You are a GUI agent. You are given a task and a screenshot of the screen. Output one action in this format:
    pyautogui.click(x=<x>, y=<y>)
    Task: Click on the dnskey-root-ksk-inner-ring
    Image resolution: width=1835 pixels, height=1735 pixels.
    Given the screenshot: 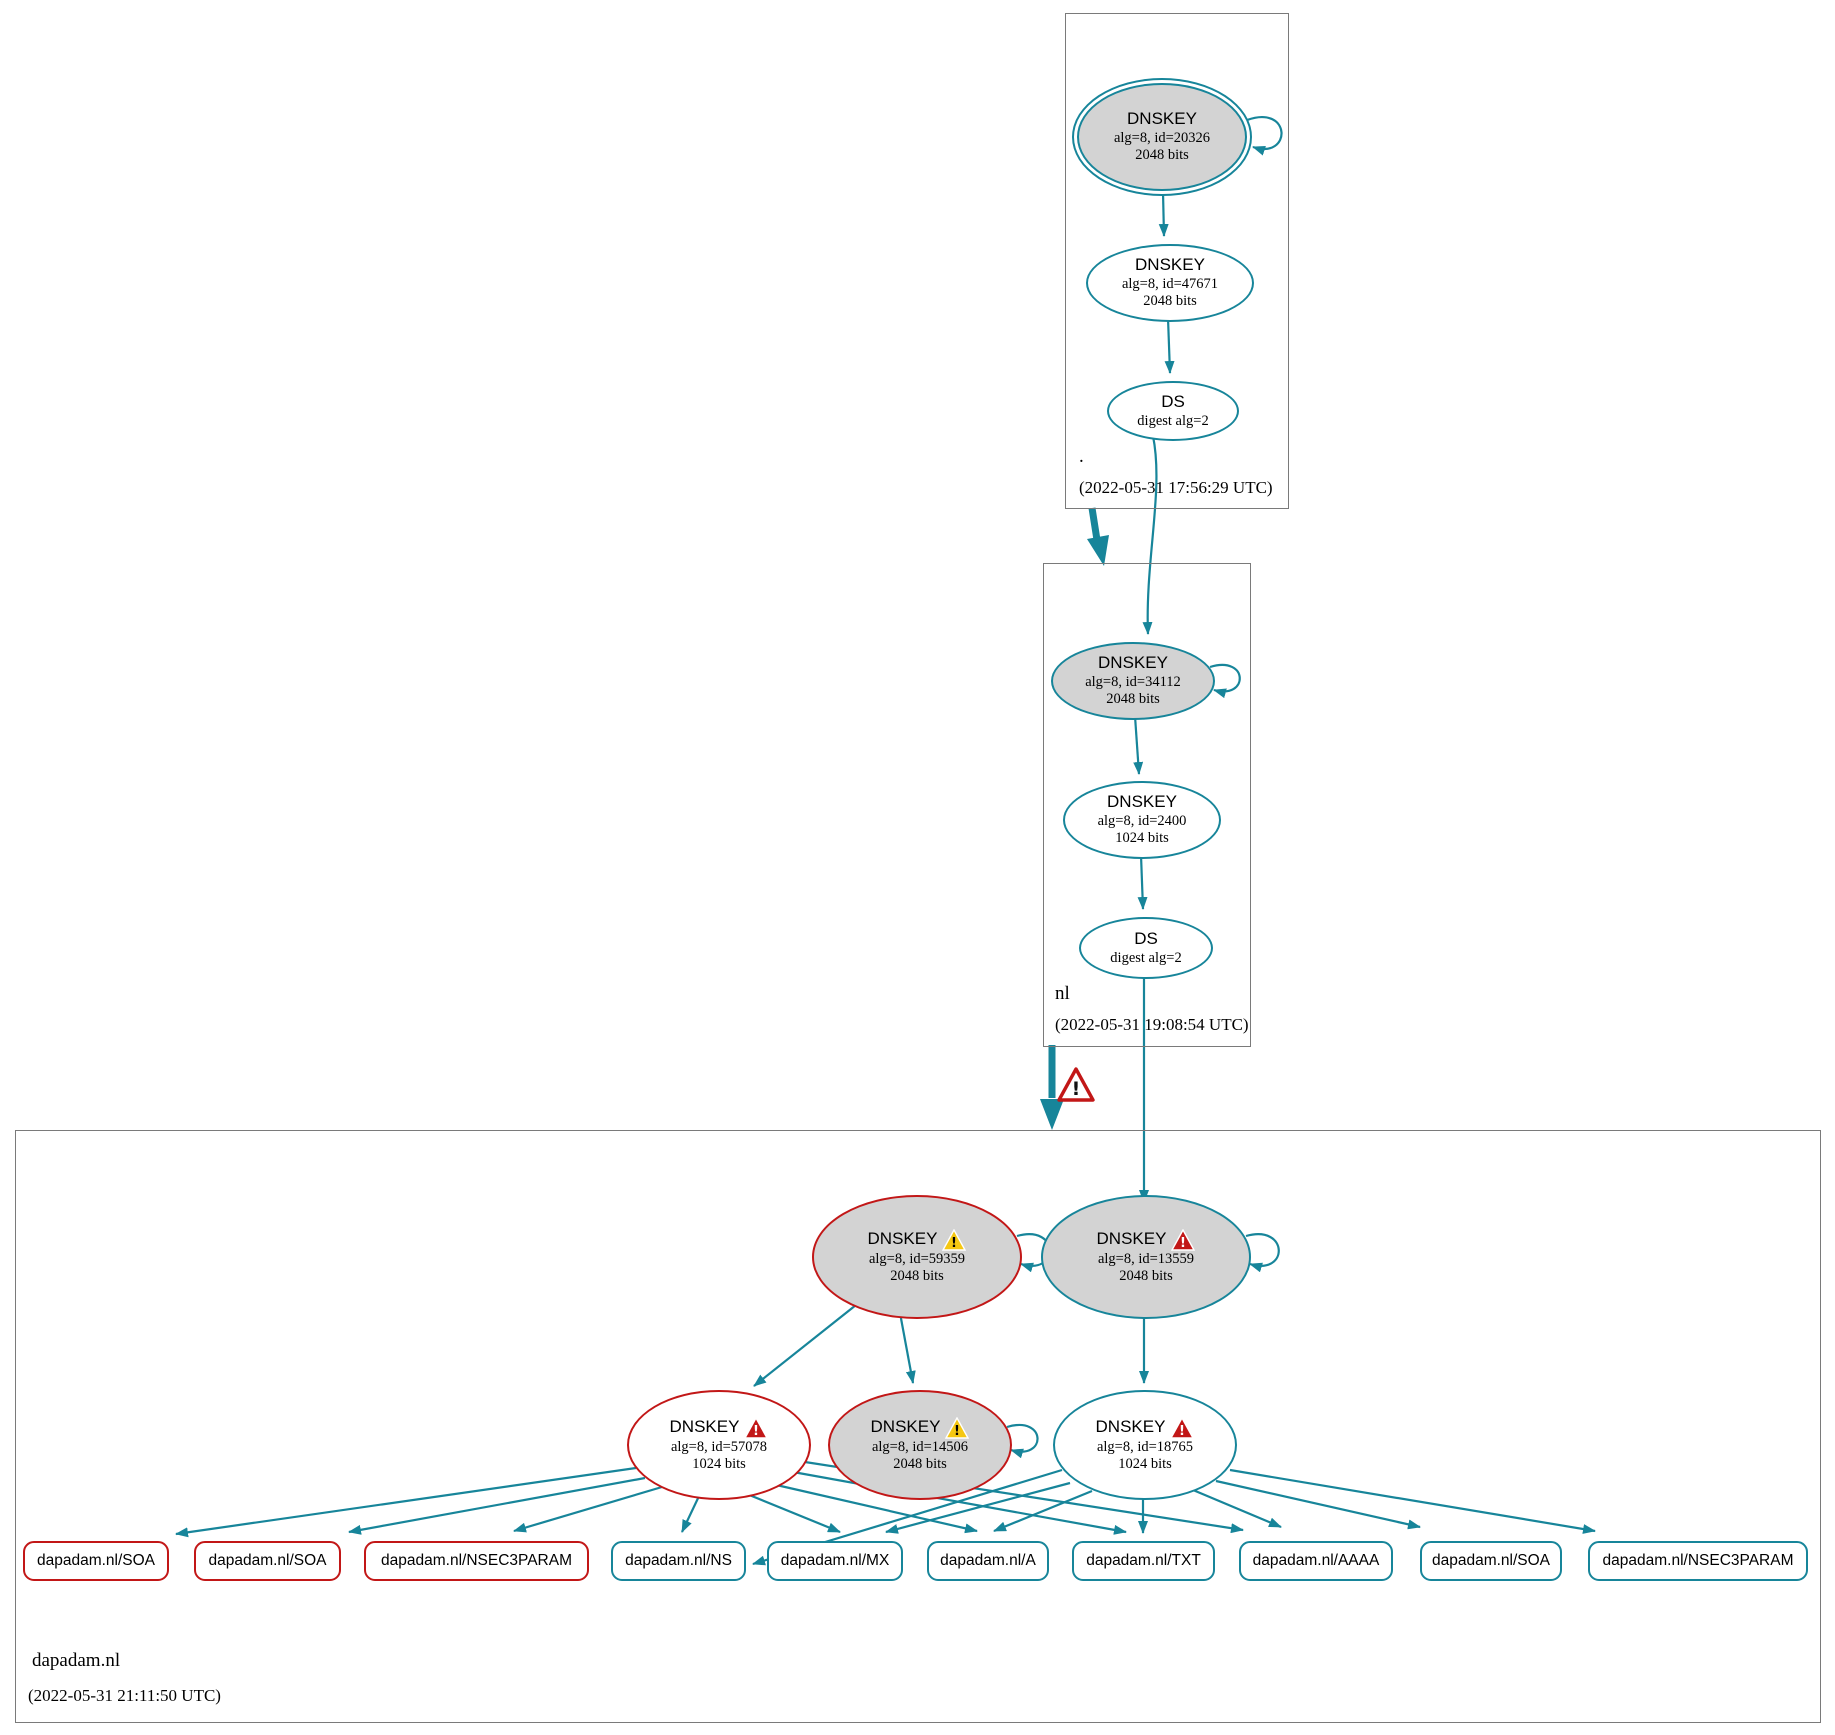 What is the action you would take?
    pyautogui.click(x=1162, y=137)
    